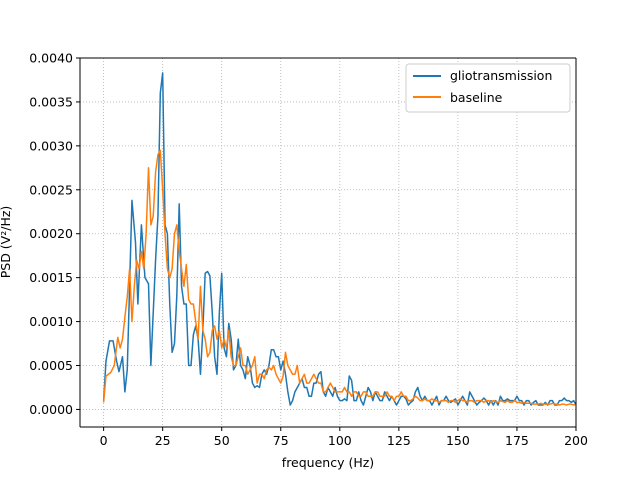  What do you see at coordinates (104, 440) in the screenshot?
I see `x-tick-label: 0` at bounding box center [104, 440].